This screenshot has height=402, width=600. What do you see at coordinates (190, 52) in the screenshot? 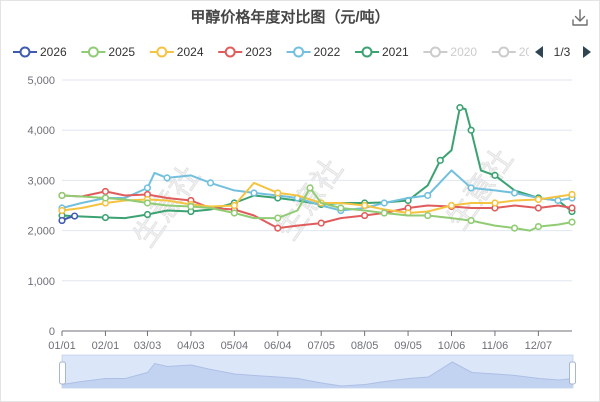
I see `legend-label: 2024` at bounding box center [190, 52].